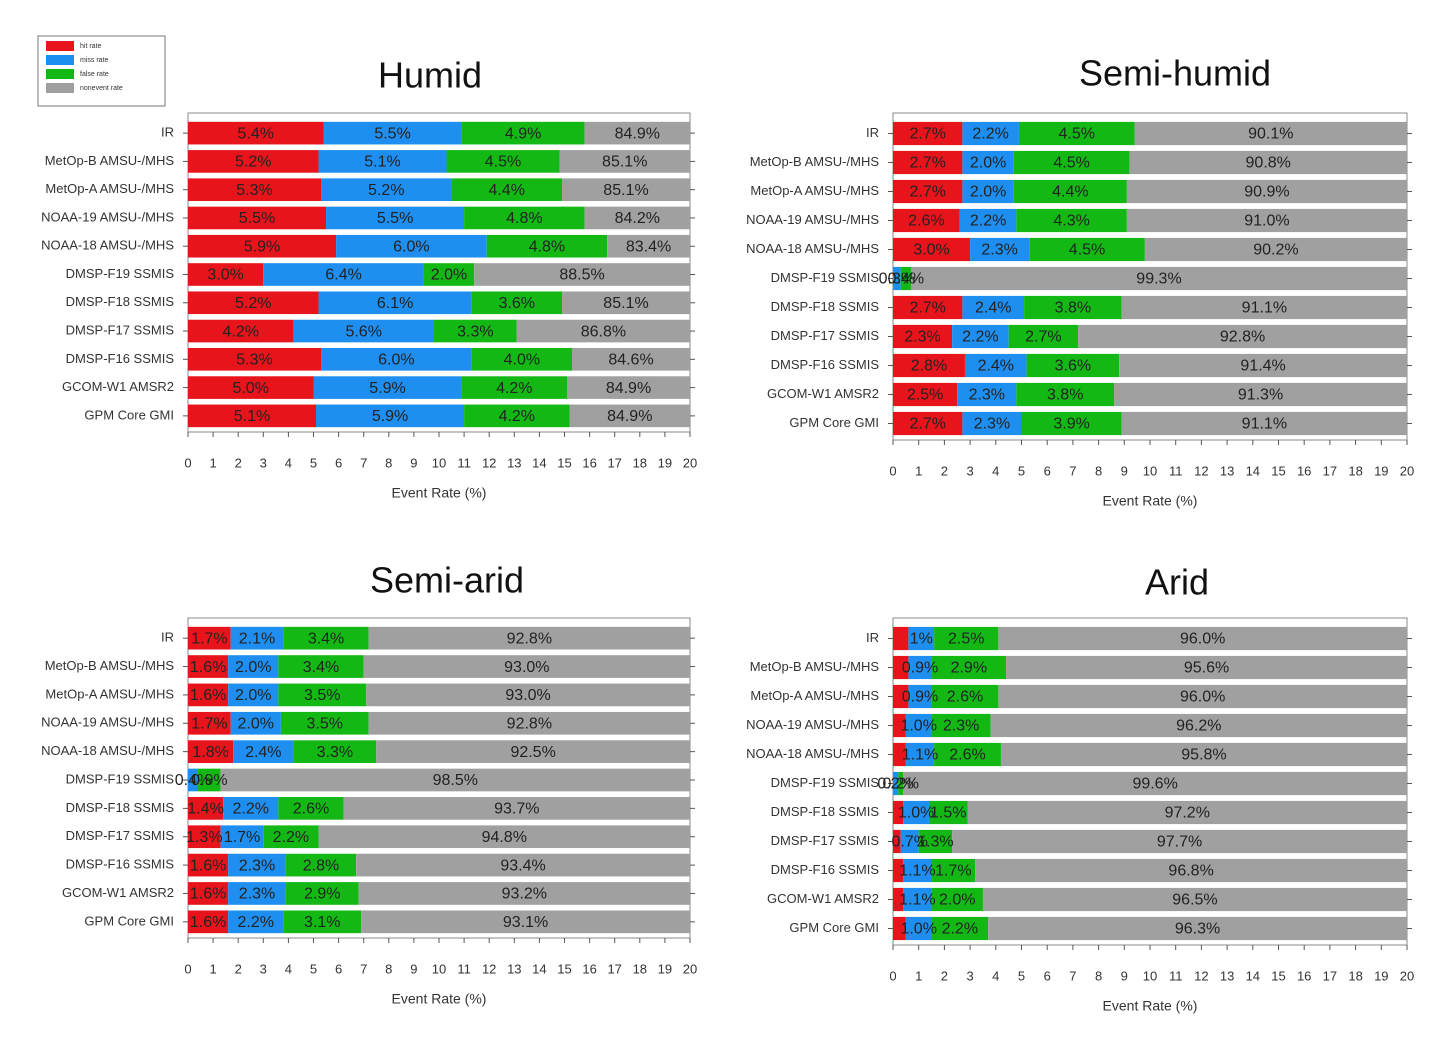 The width and height of the screenshot is (1440, 1044). What do you see at coordinates (60, 88) in the screenshot?
I see `legend-swatch` at bounding box center [60, 88].